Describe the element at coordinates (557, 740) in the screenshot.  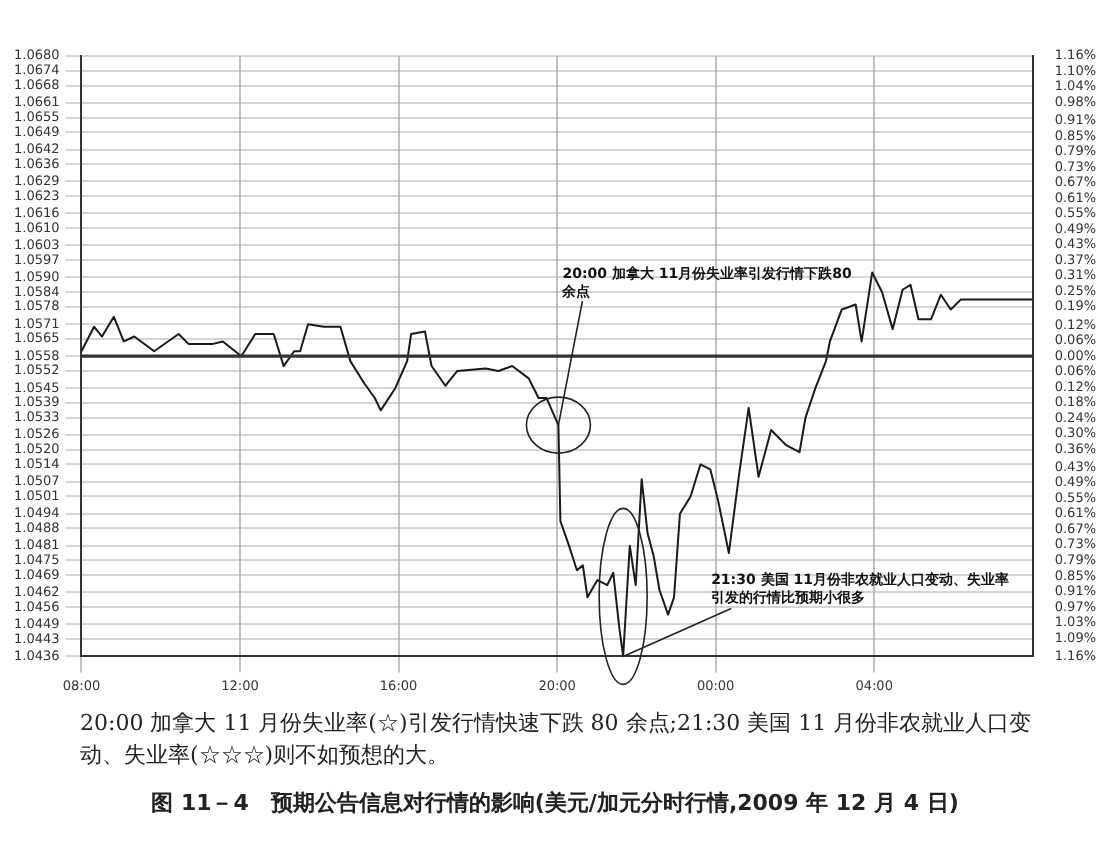
I see `text: 20:00 加拿大 11 月份失业率(☆)引发行情快速下跌 80 余点;21:30 美国 11 月份非农就业人口变动、失业率(☆☆☆)则不如预想的大。` at that location.